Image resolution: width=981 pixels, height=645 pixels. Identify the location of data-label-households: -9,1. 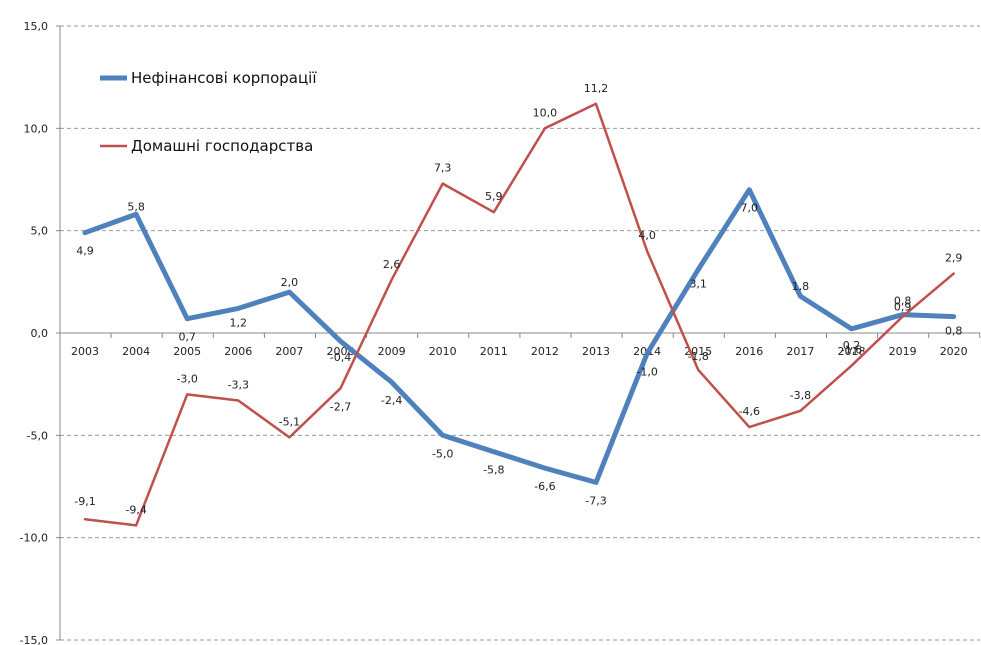
(84, 501).